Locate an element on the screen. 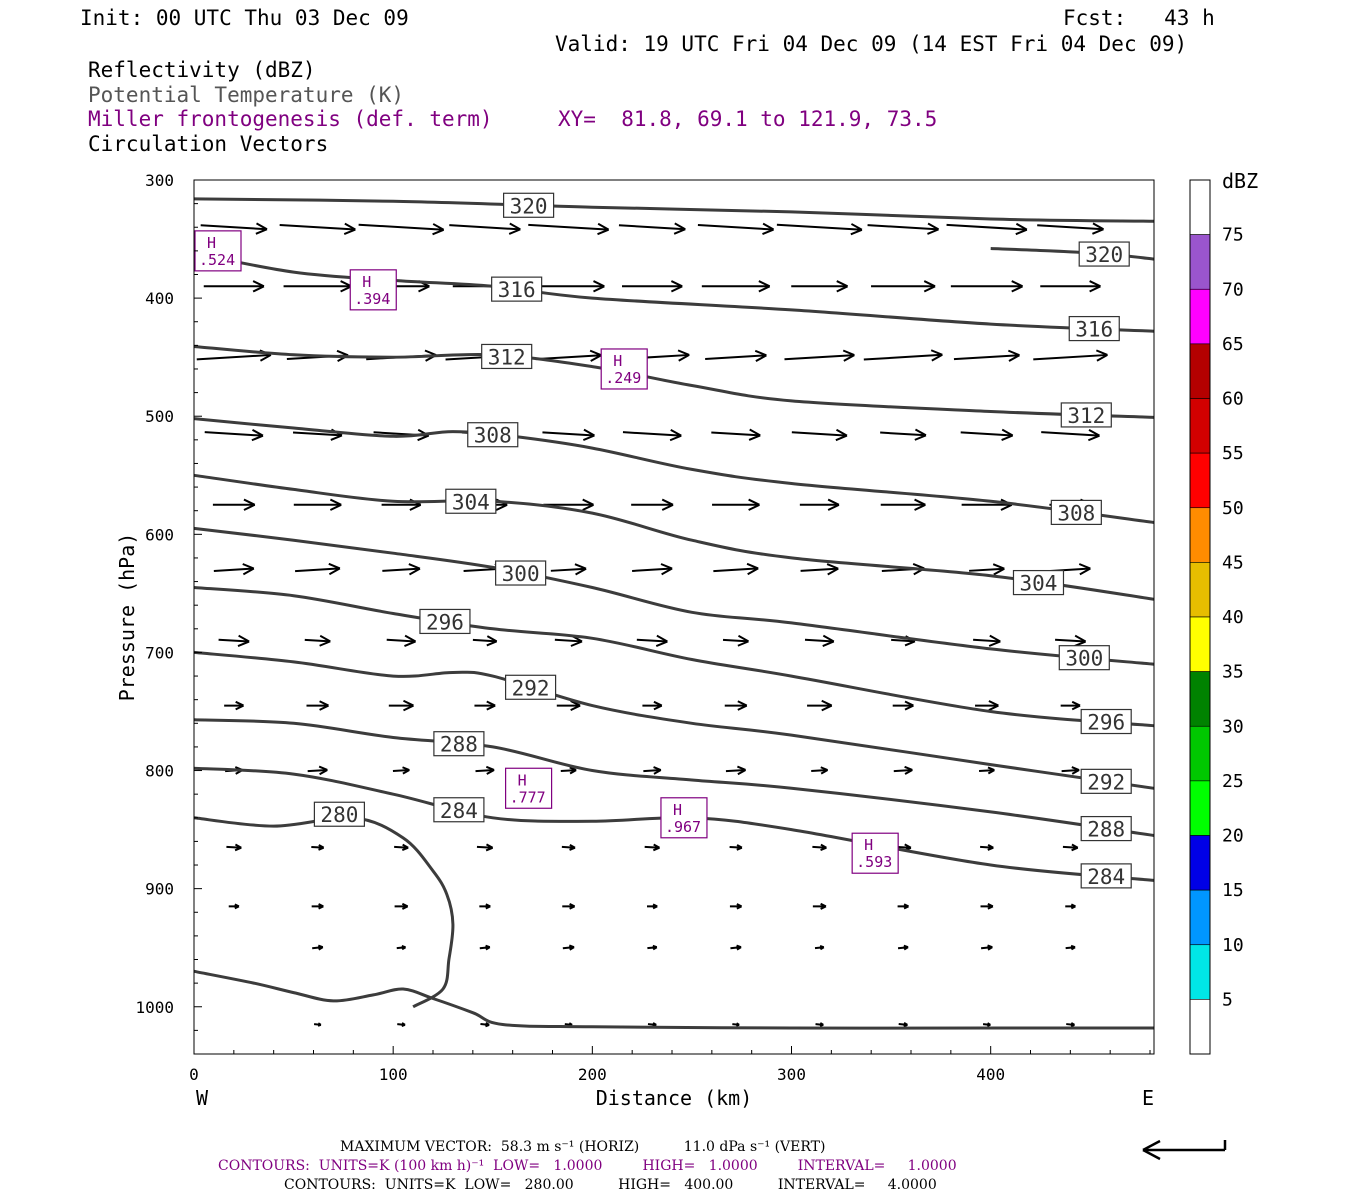 The height and width of the screenshot is (1200, 1350). colorbar-level-label: 65 is located at coordinates (1233, 344).